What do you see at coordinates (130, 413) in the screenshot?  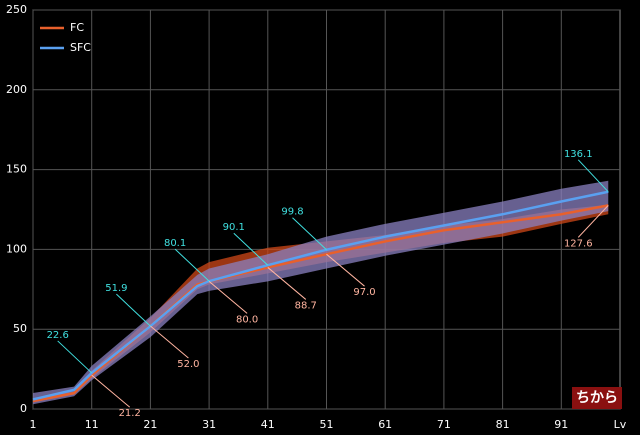 I see `value-label: 21.2` at bounding box center [130, 413].